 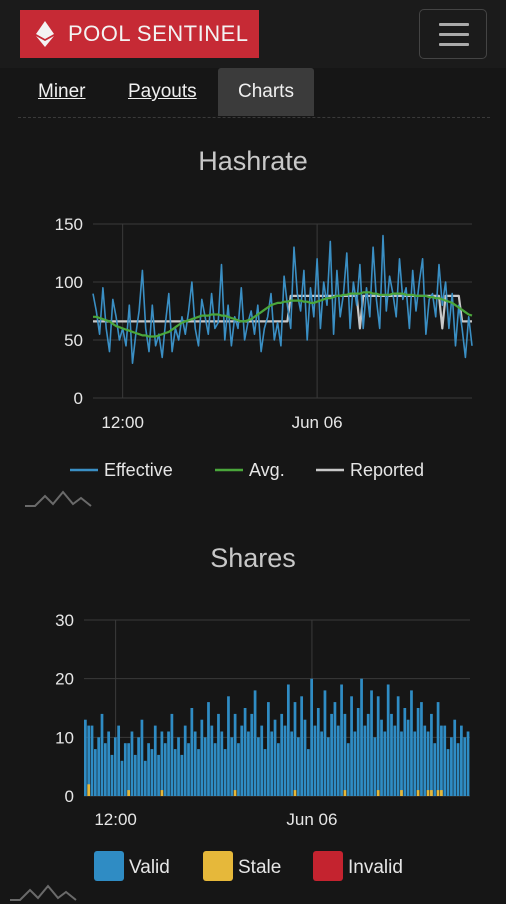 I want to click on shares-x-tick-label: Jun 06, so click(x=311, y=819).